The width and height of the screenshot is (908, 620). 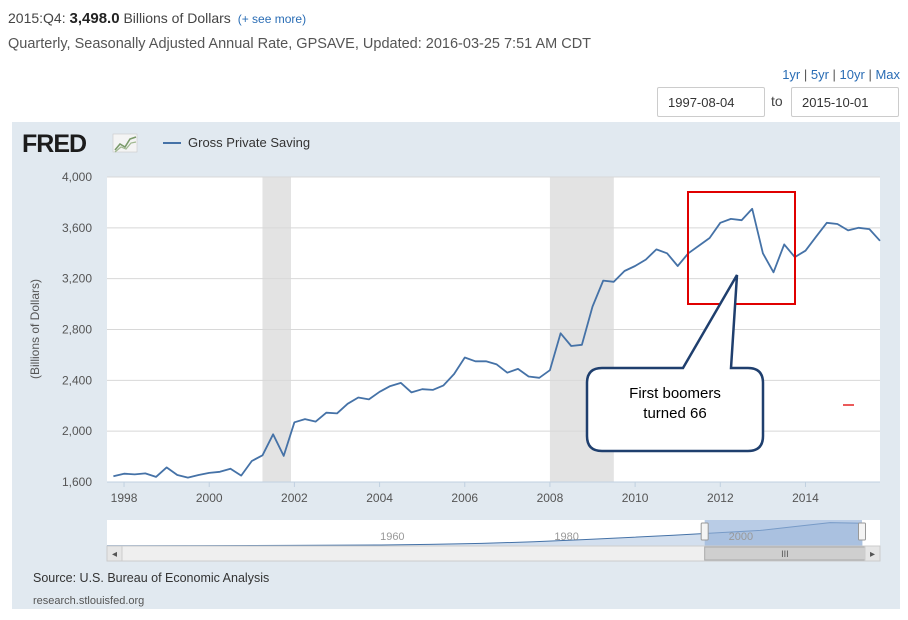 I want to click on x-tick-label: 2006, so click(x=464, y=498).